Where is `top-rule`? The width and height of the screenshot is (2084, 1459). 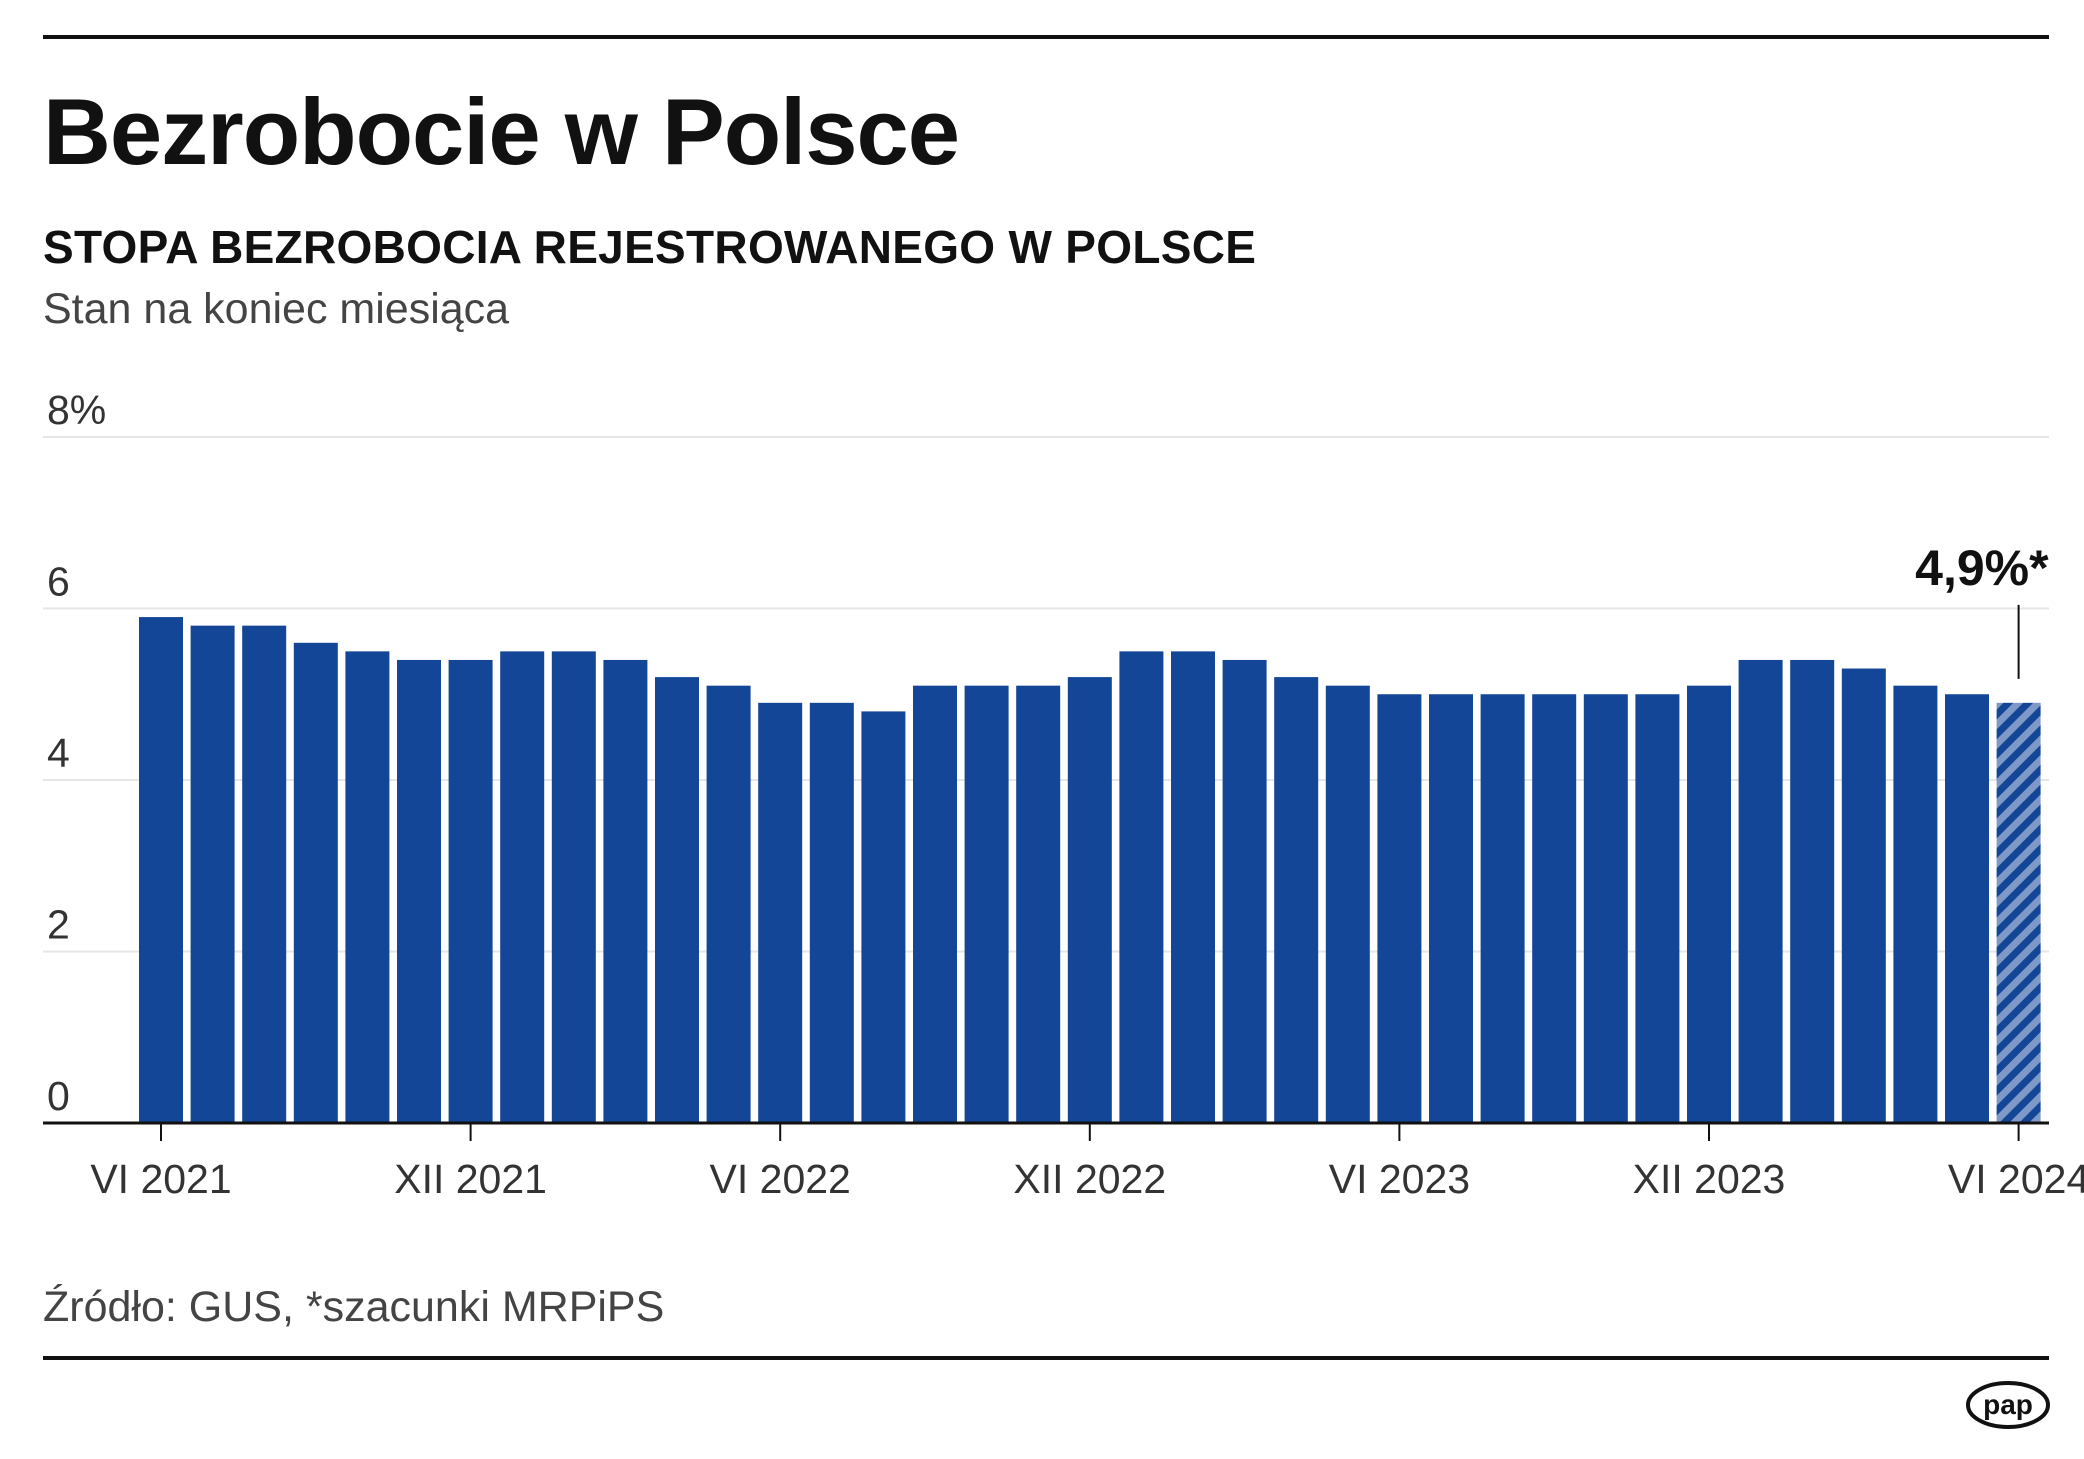
top-rule is located at coordinates (1046, 37).